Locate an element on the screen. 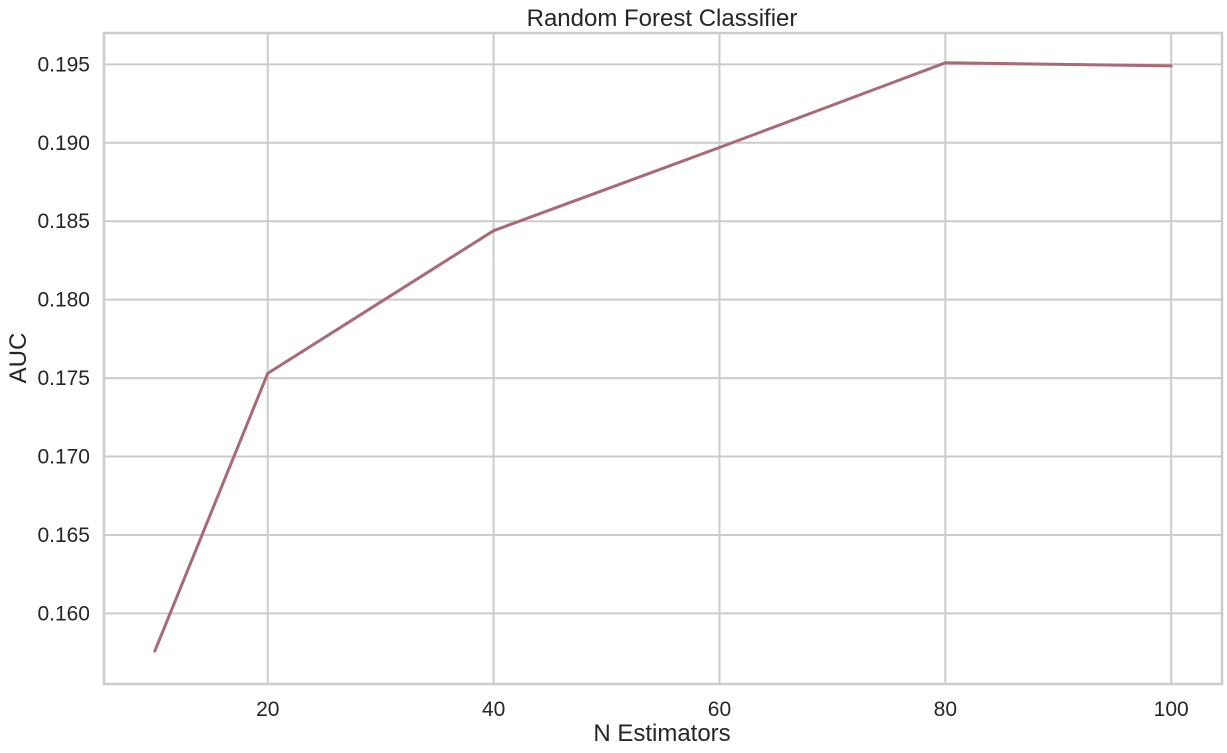 This screenshot has width=1227, height=753. y-tick-label: 0.185 is located at coordinates (63, 221).